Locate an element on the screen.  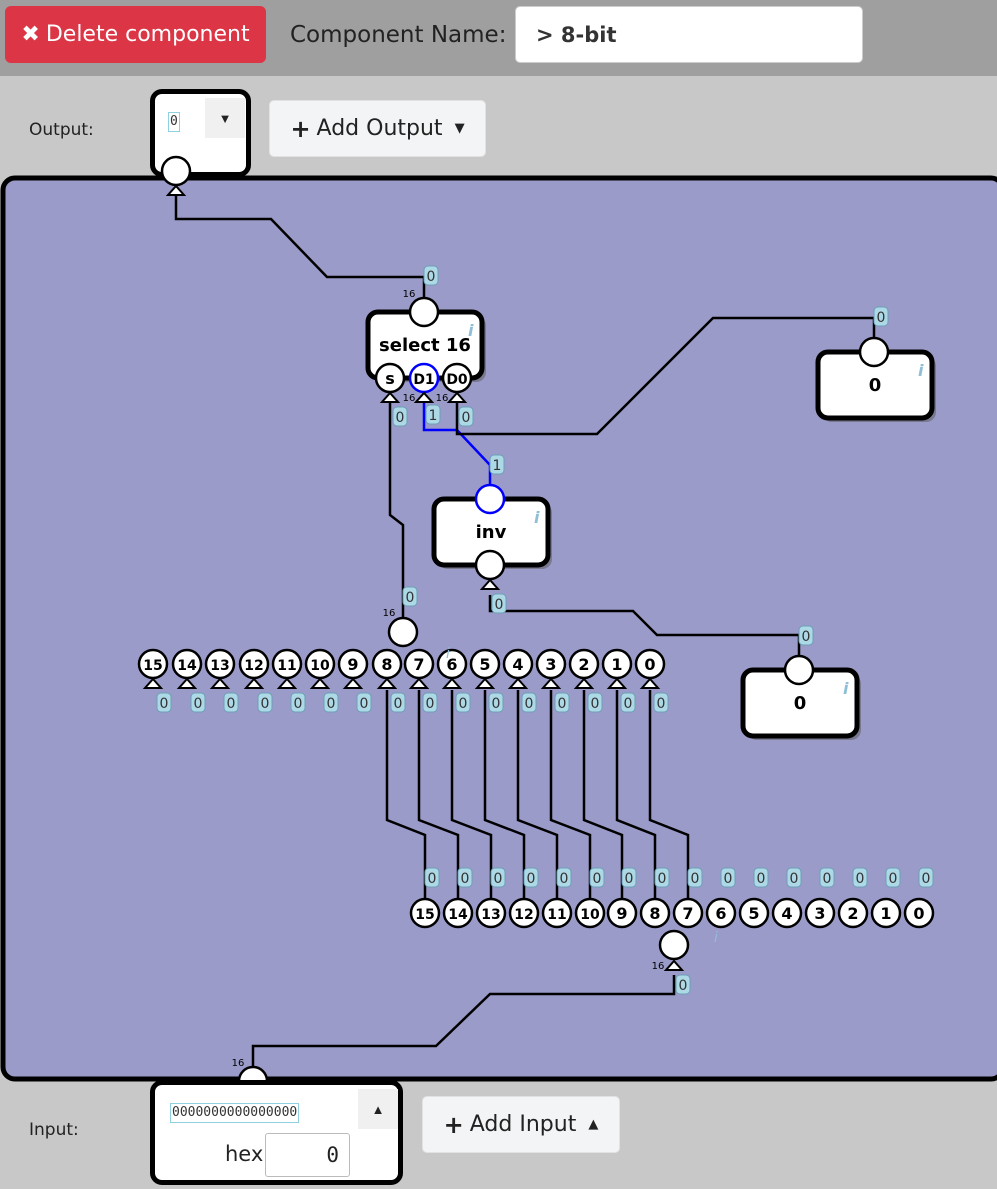
select-d0-arrow is located at coordinates (457, 397).